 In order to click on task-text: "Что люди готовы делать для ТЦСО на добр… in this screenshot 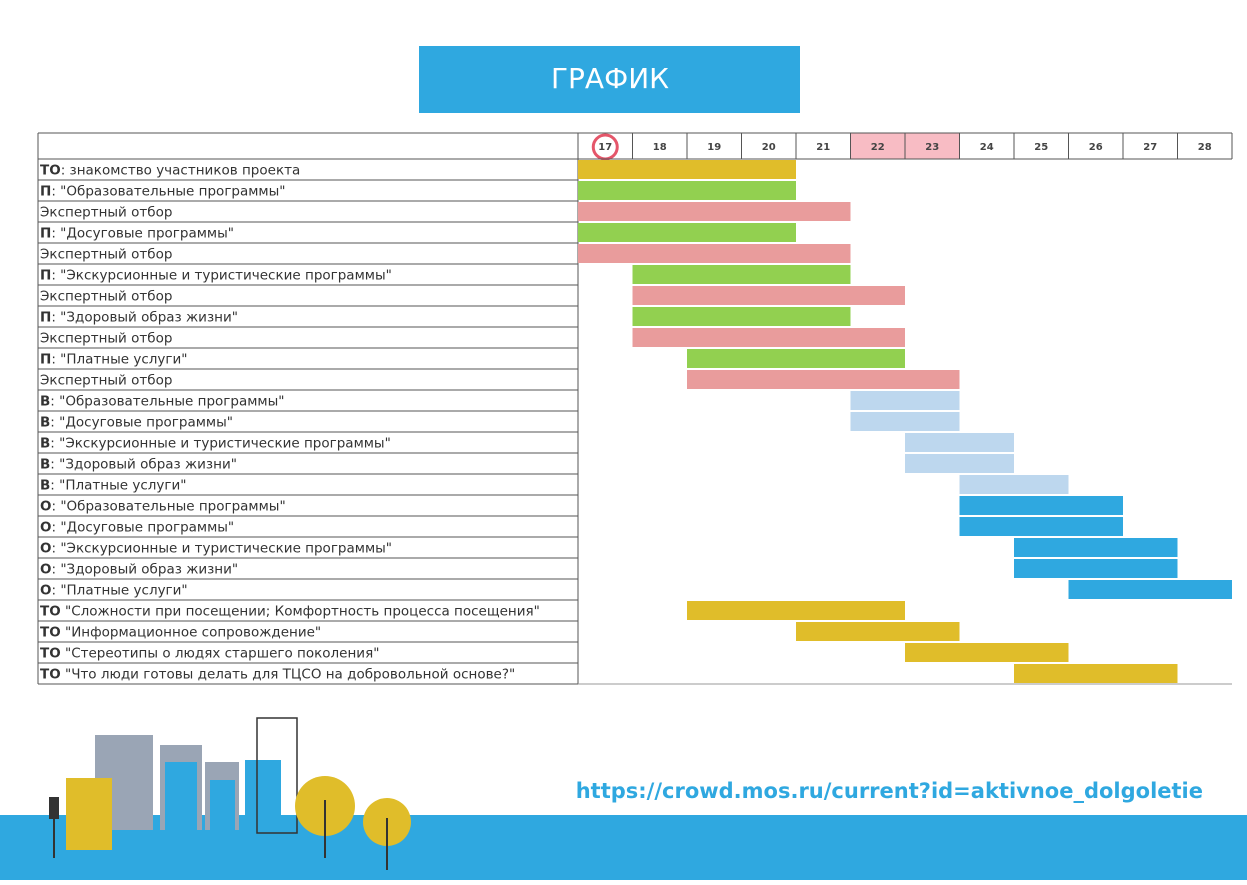, I will do `click(288, 675)`.